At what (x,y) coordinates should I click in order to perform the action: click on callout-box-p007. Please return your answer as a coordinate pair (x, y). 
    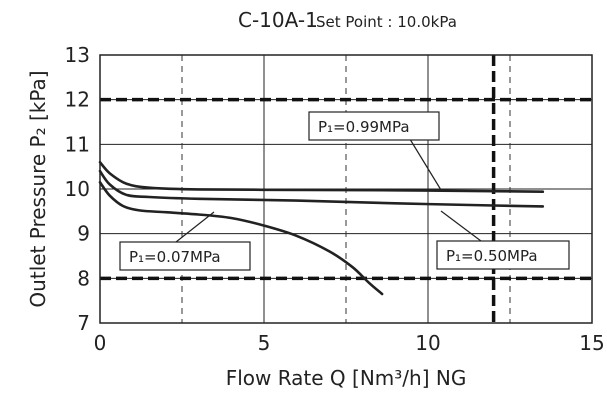
    Looking at the image, I should click on (185, 256).